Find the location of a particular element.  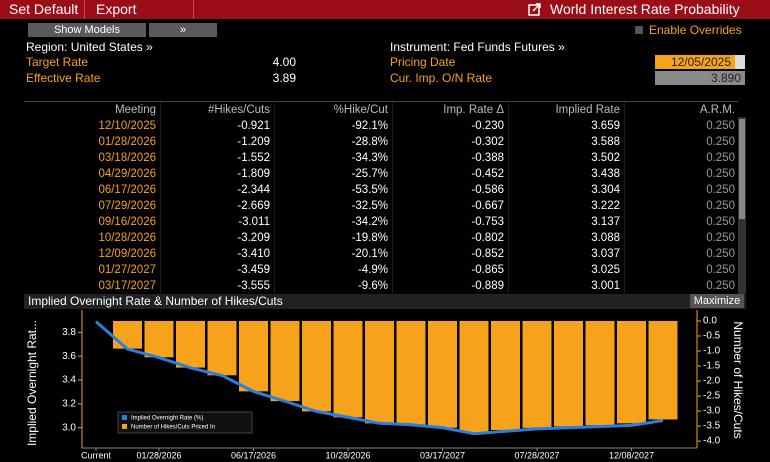

cell: 3.037 is located at coordinates (605, 254).